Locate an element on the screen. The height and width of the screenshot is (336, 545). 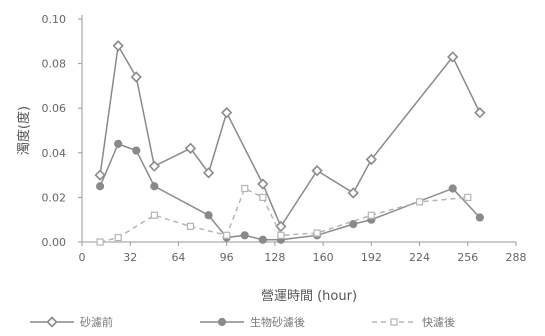
legend-item-3: 快濾後 is located at coordinates (413, 322).